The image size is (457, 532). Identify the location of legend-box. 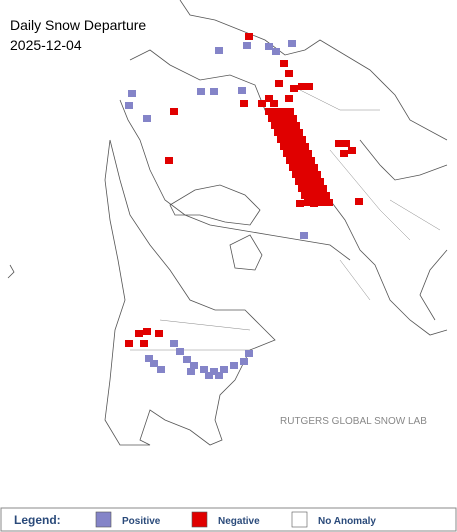
(228, 519).